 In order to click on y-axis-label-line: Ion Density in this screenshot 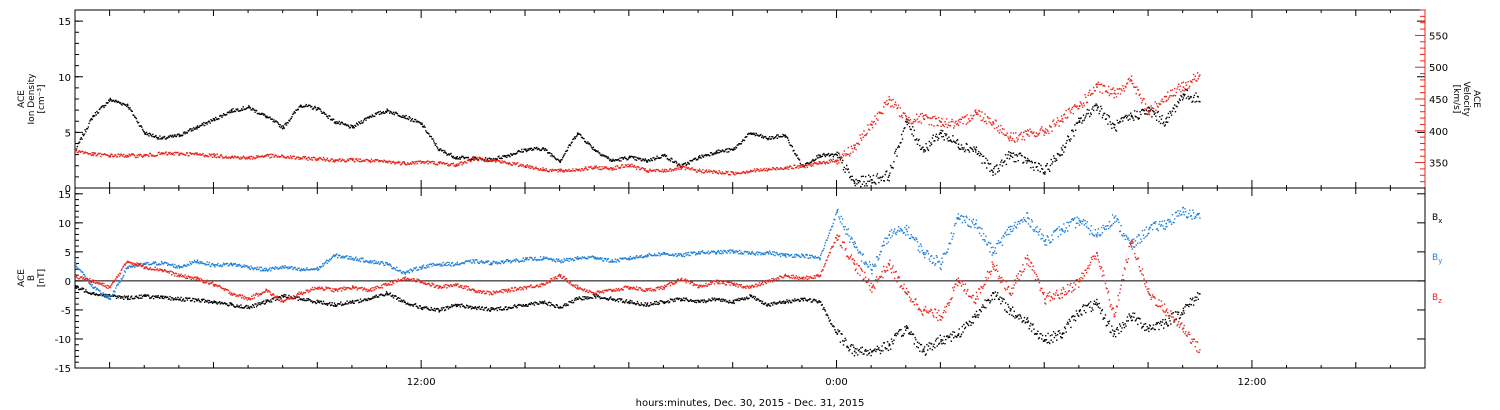, I will do `click(32, 99)`.